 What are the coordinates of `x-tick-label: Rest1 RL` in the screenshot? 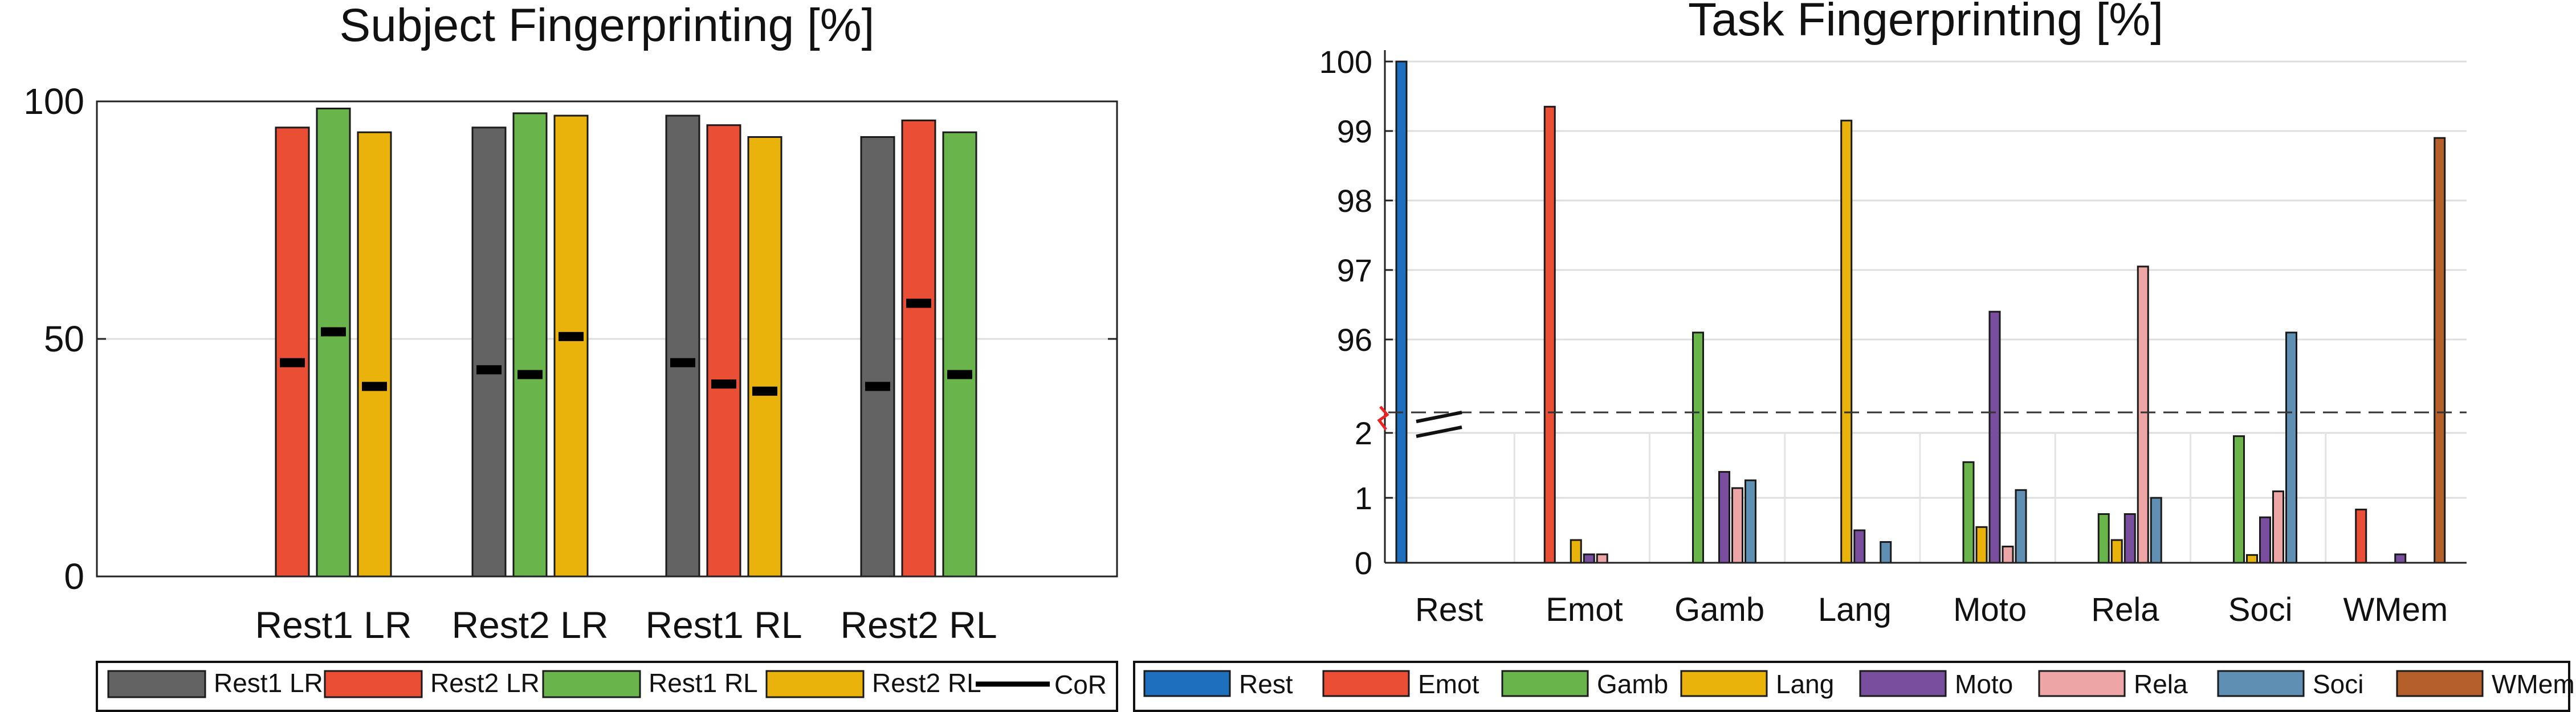 It's located at (723, 625).